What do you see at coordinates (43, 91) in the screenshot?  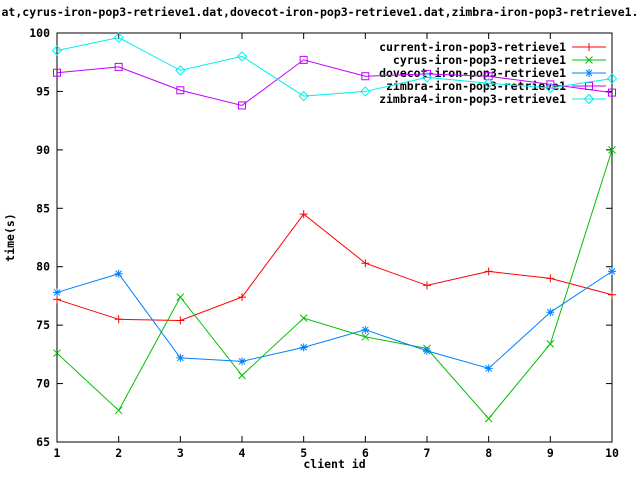 I see `y-tick-label: 95` at bounding box center [43, 91].